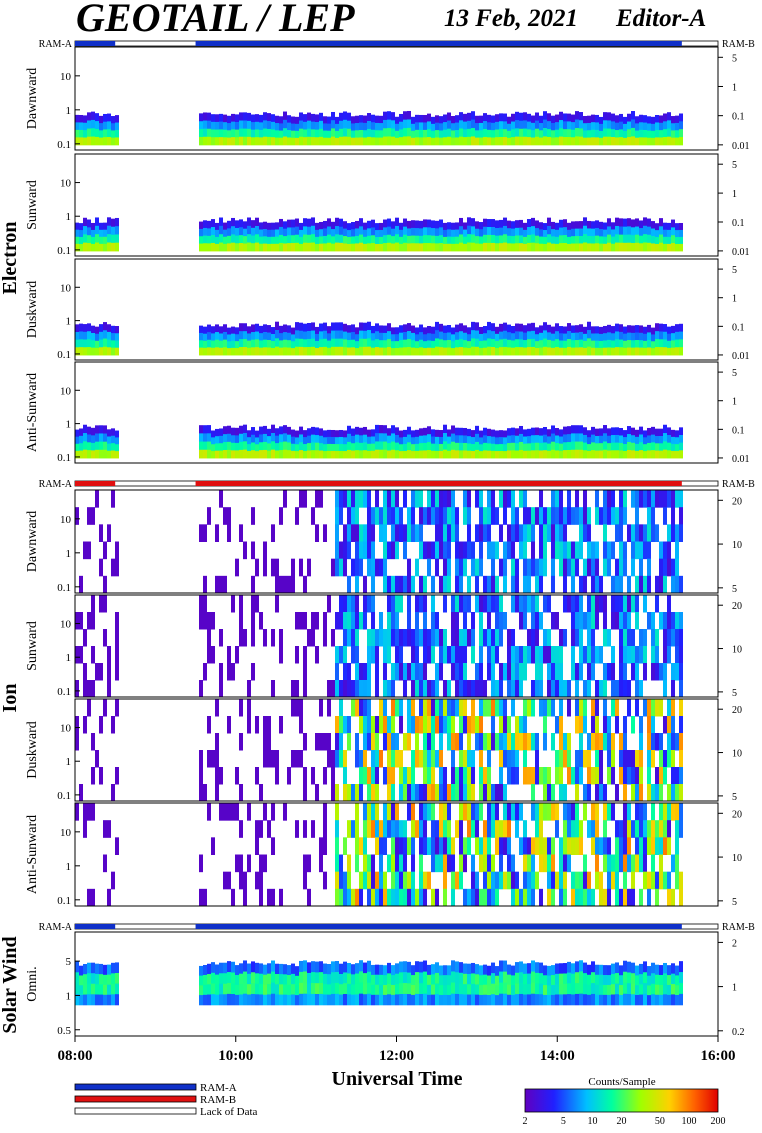  I want to click on right-tick-label: 5, so click(734, 589).